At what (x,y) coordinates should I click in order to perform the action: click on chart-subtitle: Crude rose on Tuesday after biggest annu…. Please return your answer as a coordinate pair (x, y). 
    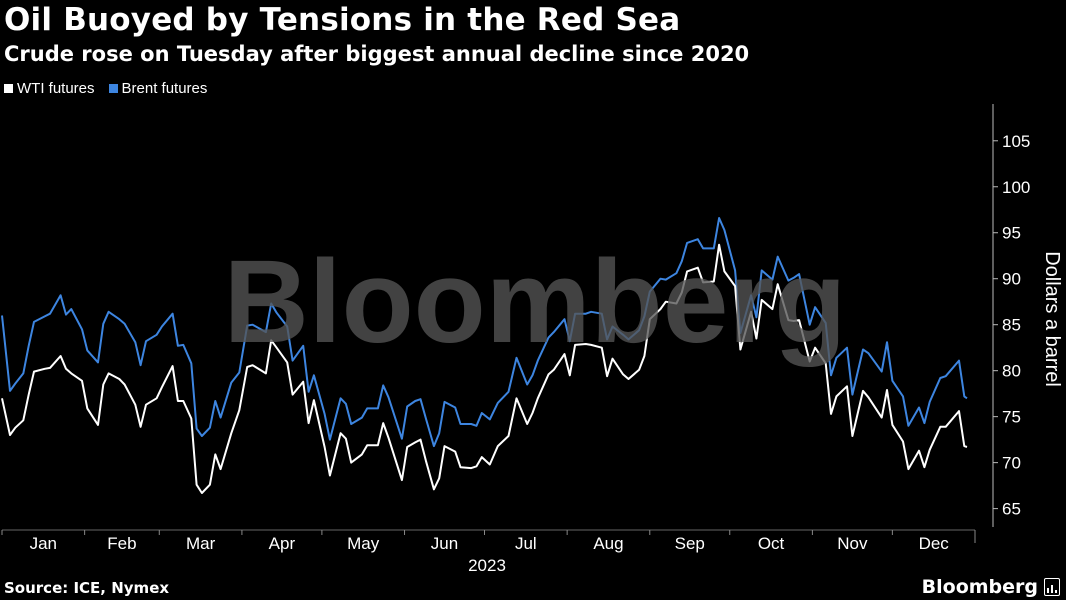
    Looking at the image, I should click on (377, 54).